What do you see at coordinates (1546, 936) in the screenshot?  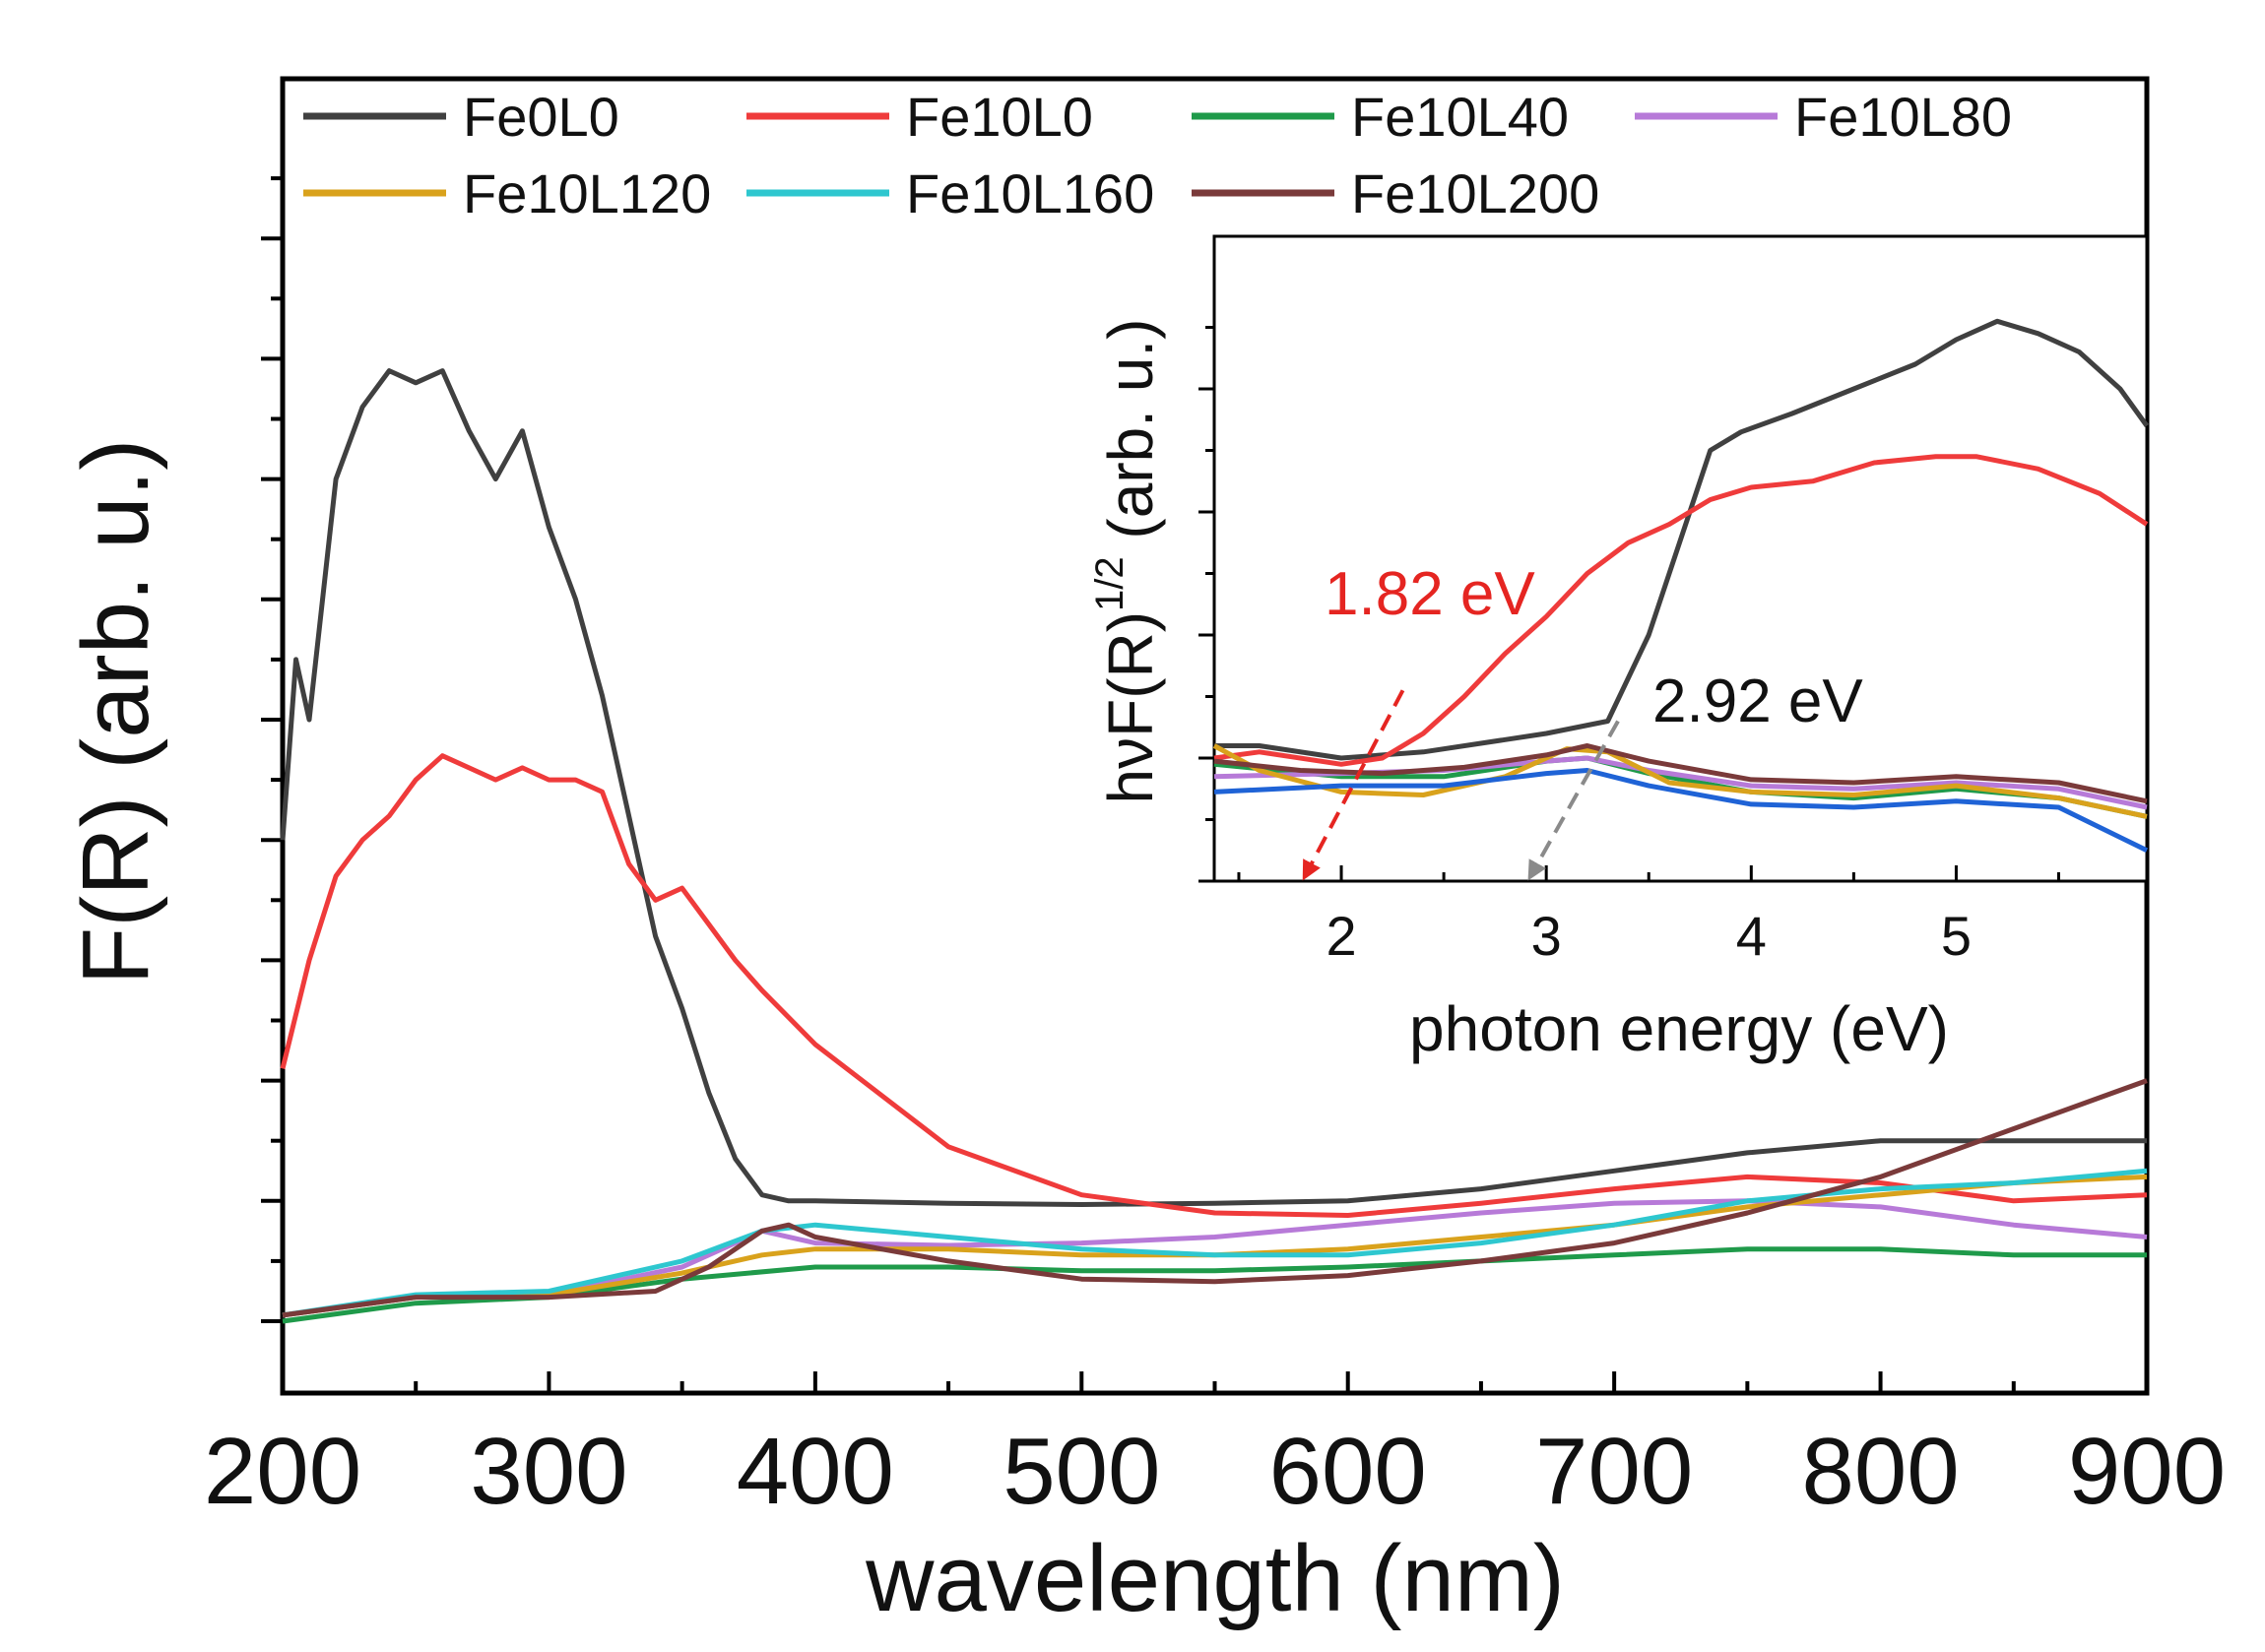 I see `inset-x-tick-label: 3` at bounding box center [1546, 936].